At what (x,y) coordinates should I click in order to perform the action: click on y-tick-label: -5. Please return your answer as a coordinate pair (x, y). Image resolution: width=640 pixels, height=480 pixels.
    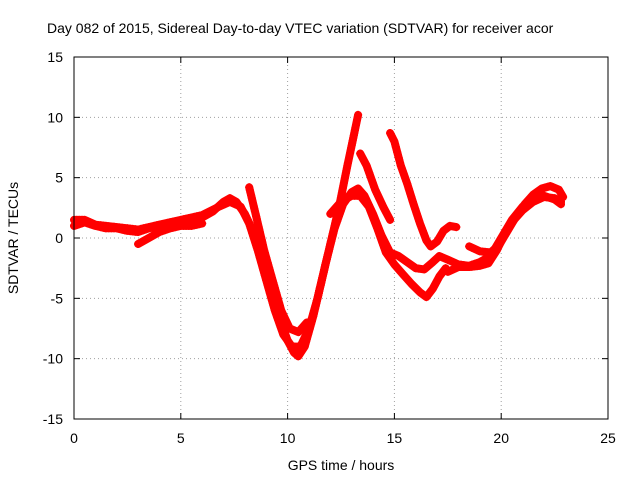
    Looking at the image, I should click on (57, 298).